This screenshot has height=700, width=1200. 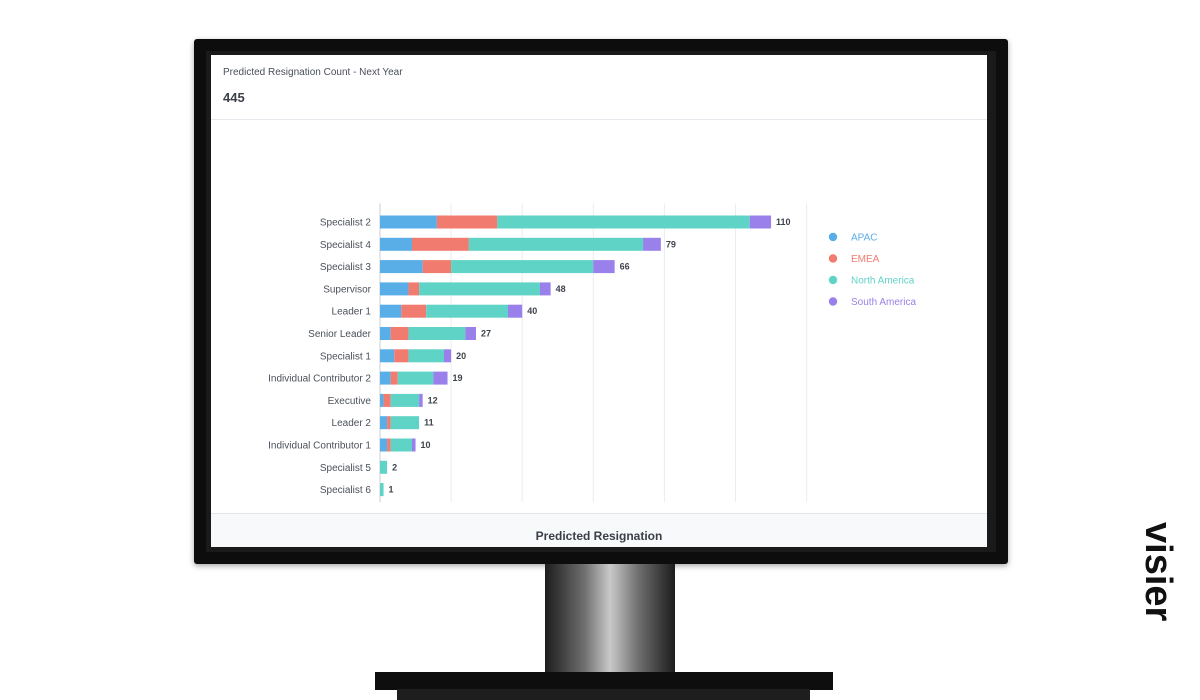 I want to click on category-label: Executive, so click(x=350, y=401).